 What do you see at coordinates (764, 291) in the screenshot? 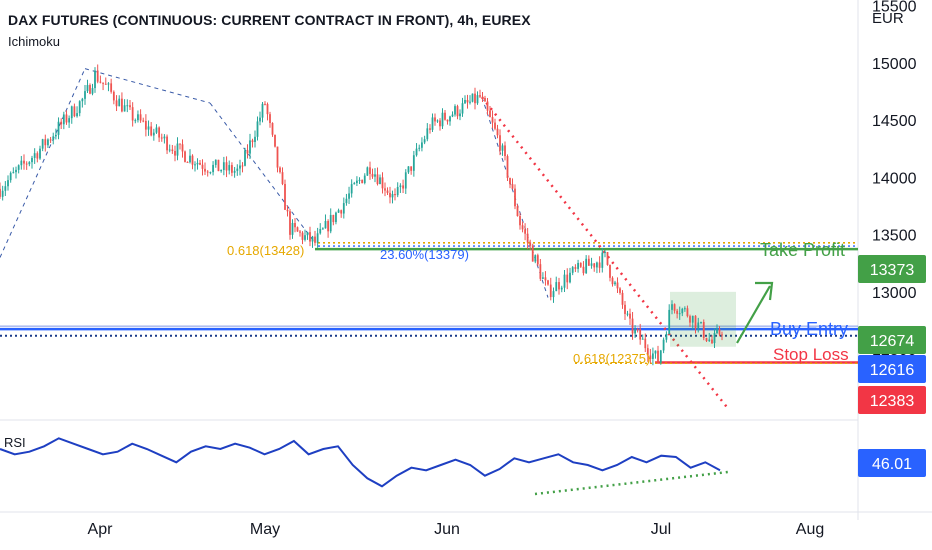
I see `up-arrow-head` at bounding box center [764, 291].